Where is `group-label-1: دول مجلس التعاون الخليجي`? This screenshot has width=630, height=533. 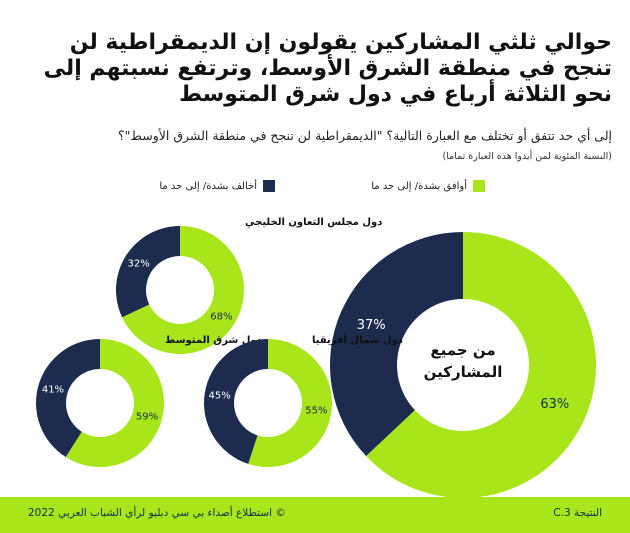
group-label-1: دول مجلس التعاون الخليجي is located at coordinates (313, 222).